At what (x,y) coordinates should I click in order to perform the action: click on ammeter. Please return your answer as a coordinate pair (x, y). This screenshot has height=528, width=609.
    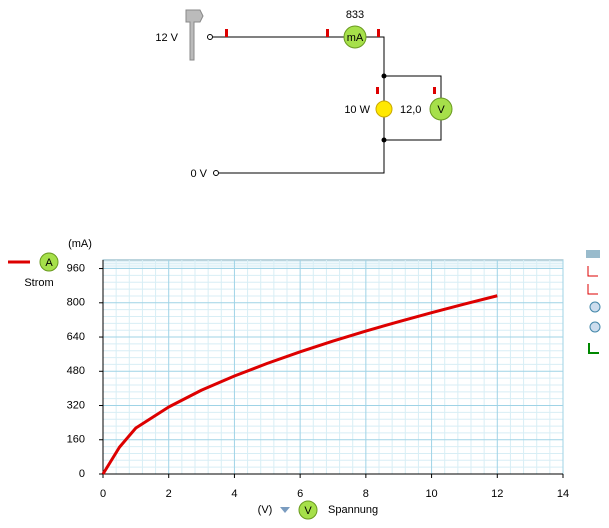
    Looking at the image, I should click on (355, 37).